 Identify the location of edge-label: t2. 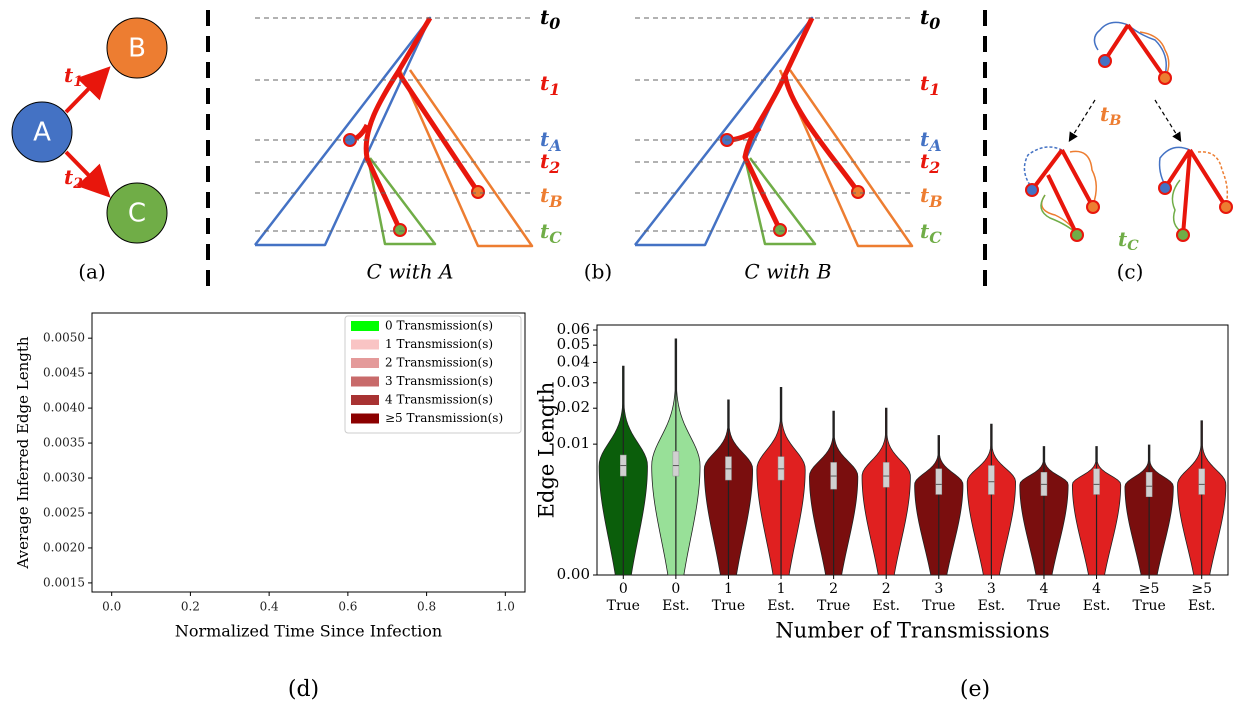
(73, 179).